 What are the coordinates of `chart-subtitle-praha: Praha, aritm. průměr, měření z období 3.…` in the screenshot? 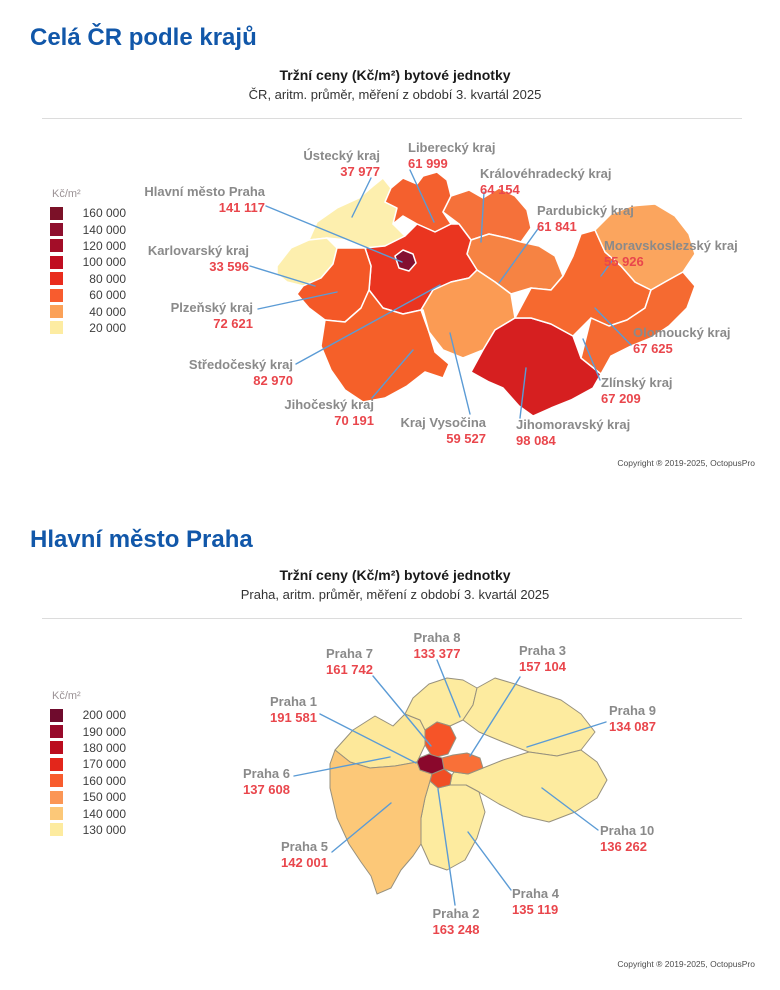 It's located at (395, 594).